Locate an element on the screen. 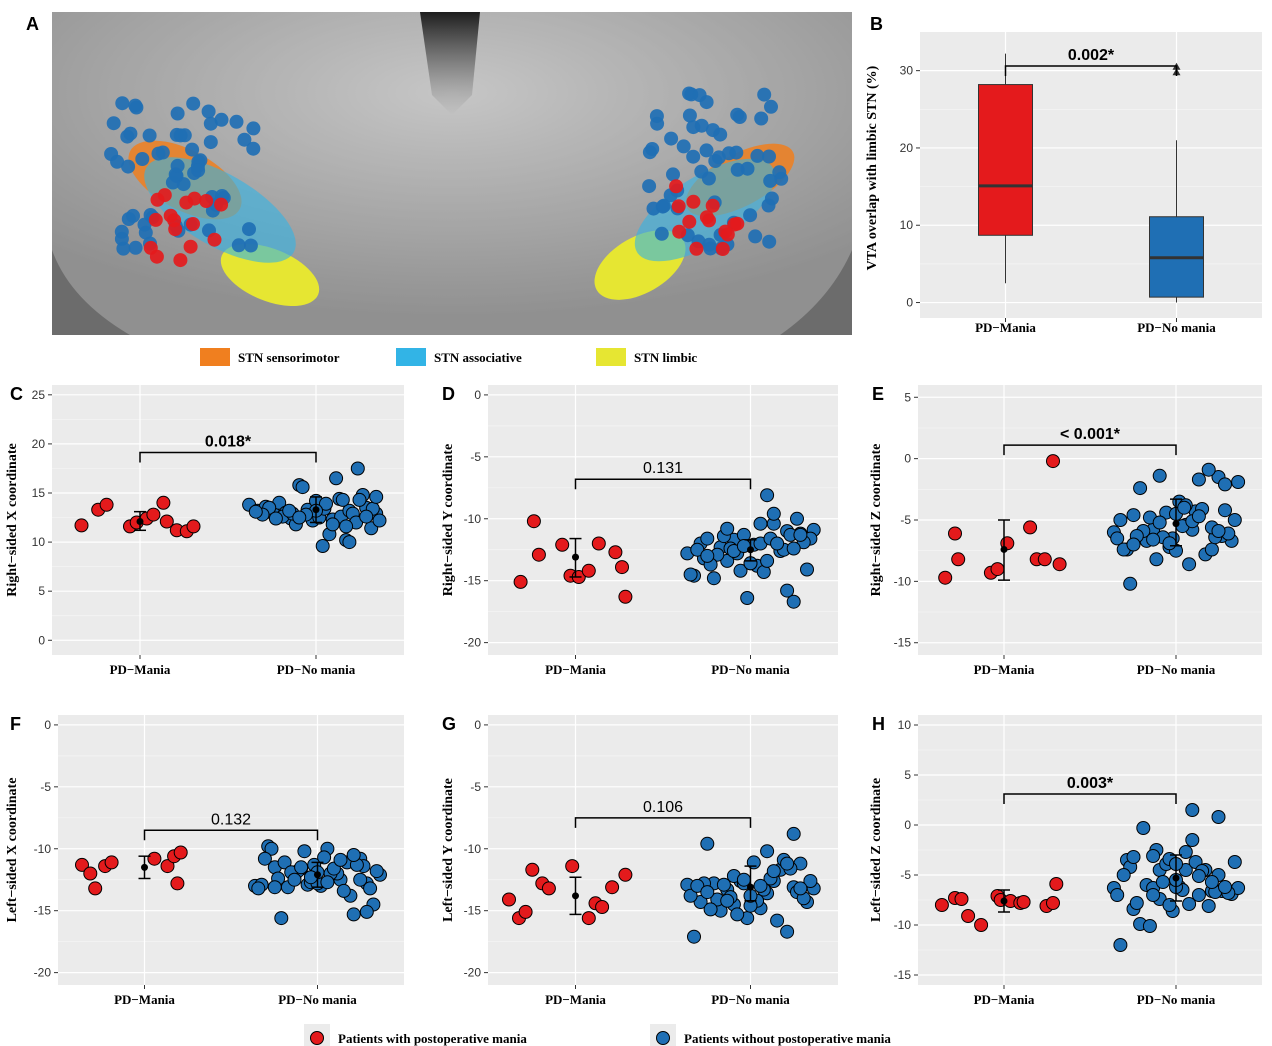  legend-dot-no-mania is located at coordinates (663, 1038).